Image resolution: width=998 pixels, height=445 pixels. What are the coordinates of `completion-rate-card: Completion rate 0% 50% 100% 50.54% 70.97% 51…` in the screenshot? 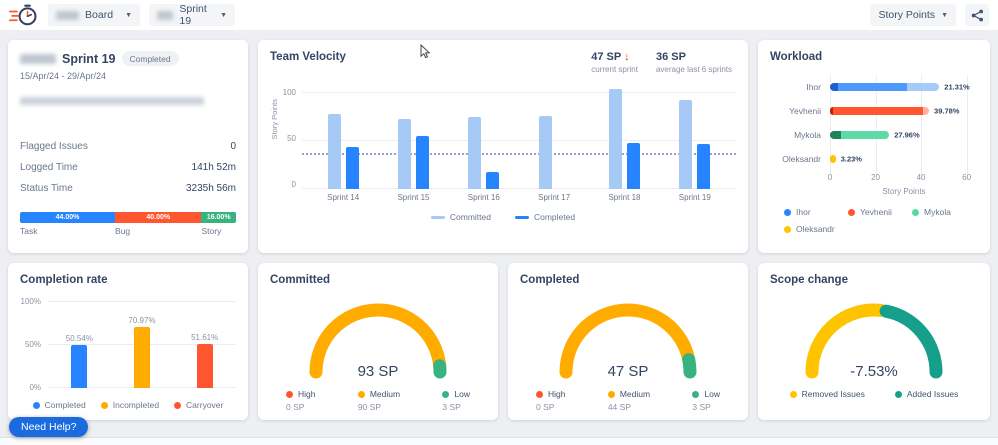 It's located at (128, 341).